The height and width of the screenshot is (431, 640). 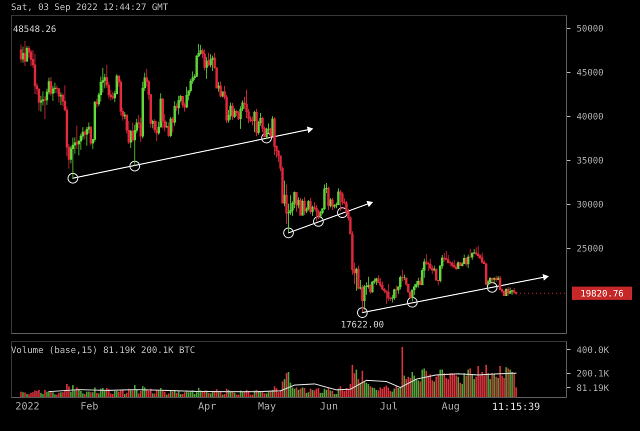 What do you see at coordinates (590, 161) in the screenshot?
I see `y-tick-label: 35000` at bounding box center [590, 161].